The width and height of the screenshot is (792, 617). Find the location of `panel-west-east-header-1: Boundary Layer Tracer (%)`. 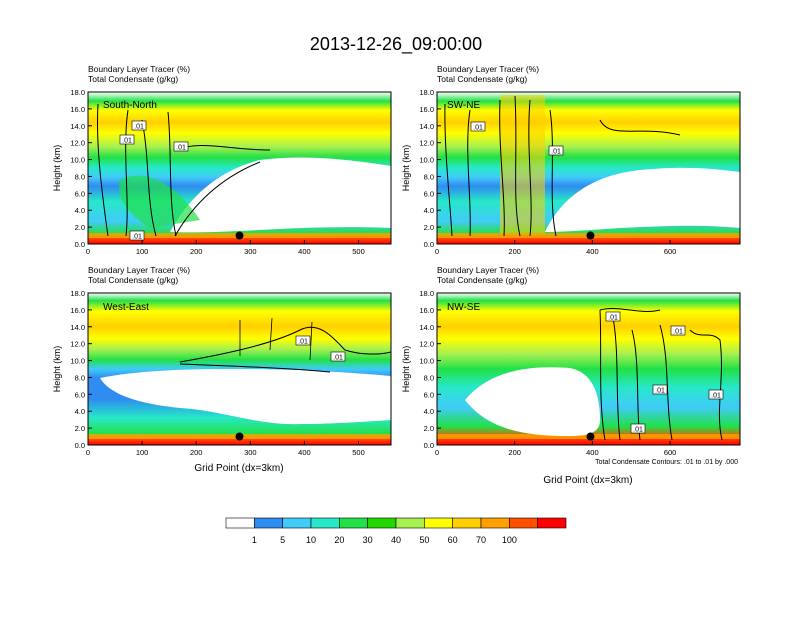

panel-west-east-header-1: Boundary Layer Tracer (%) is located at coordinates (139, 270).